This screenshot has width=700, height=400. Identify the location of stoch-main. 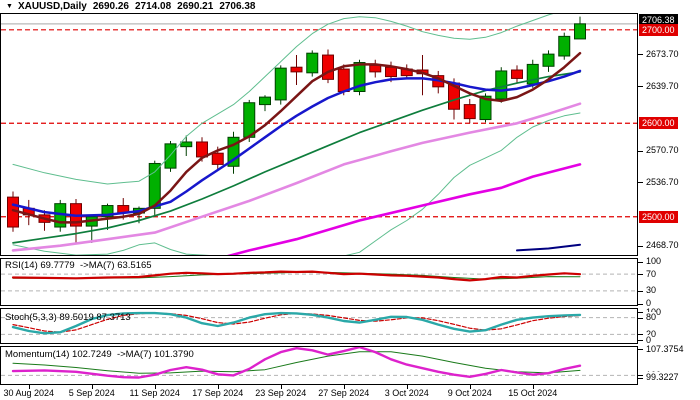
(296, 323).